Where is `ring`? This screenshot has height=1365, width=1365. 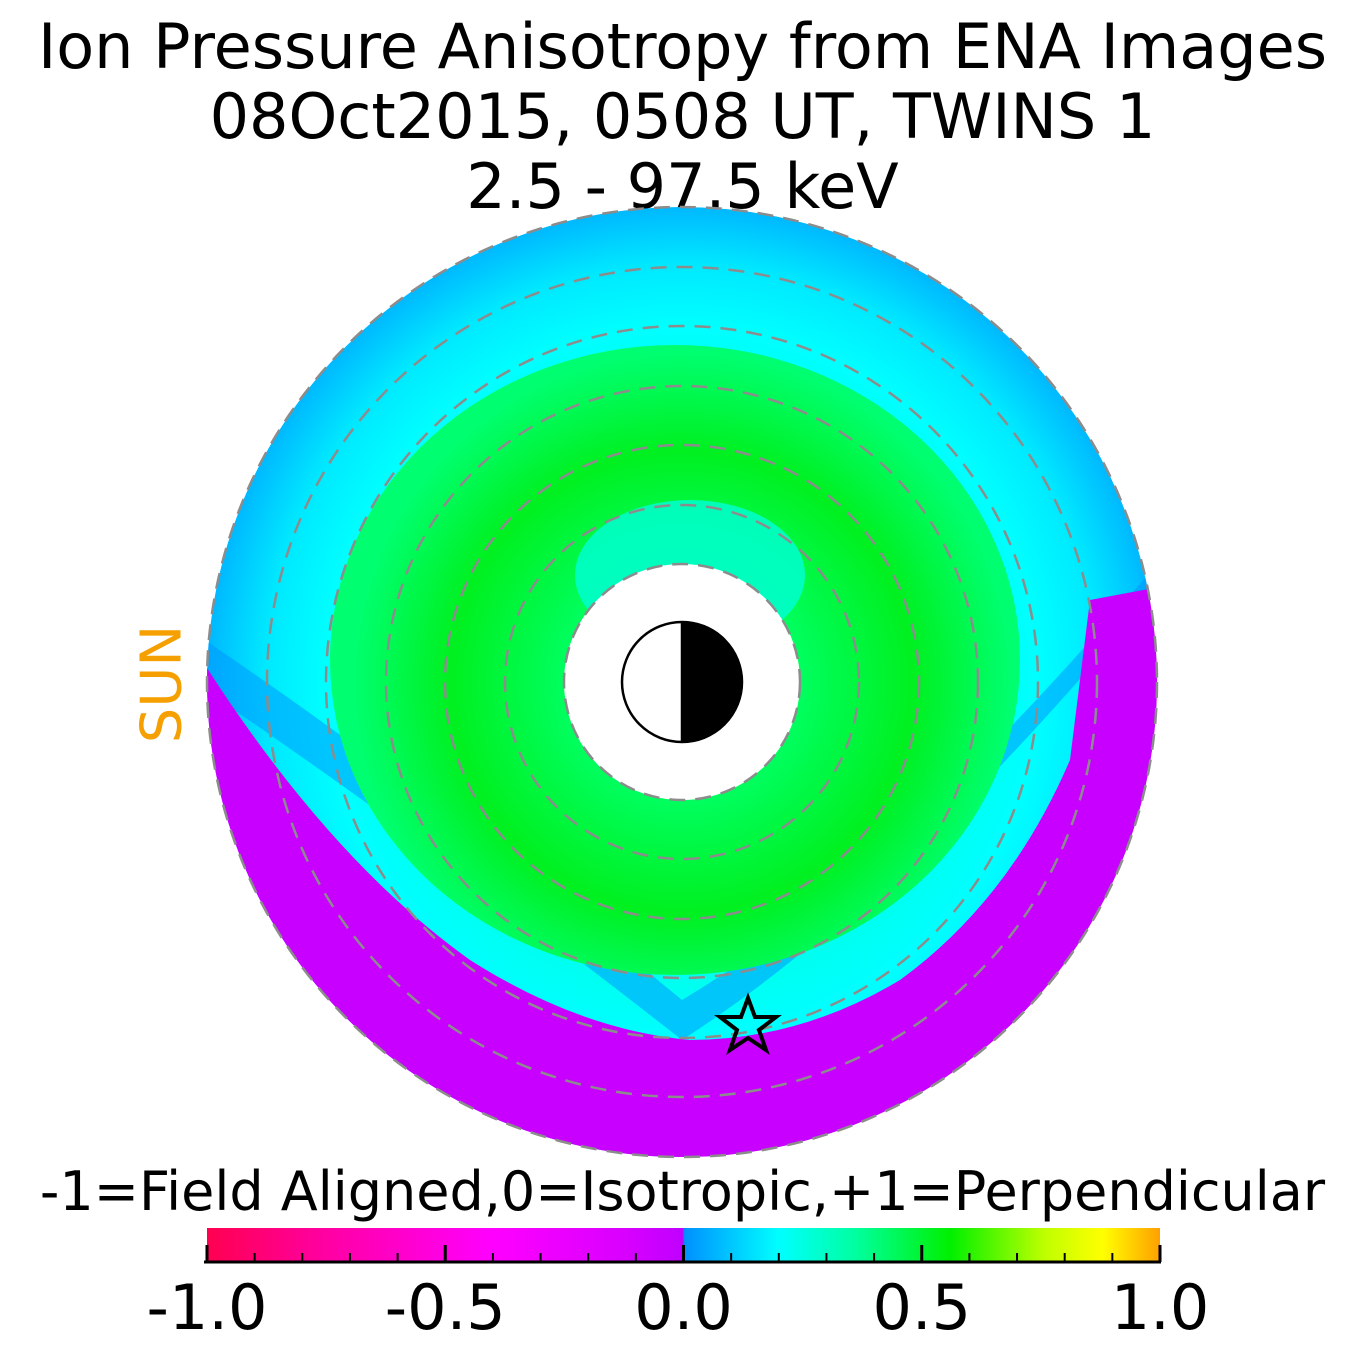
ring is located at coordinates (682, 682).